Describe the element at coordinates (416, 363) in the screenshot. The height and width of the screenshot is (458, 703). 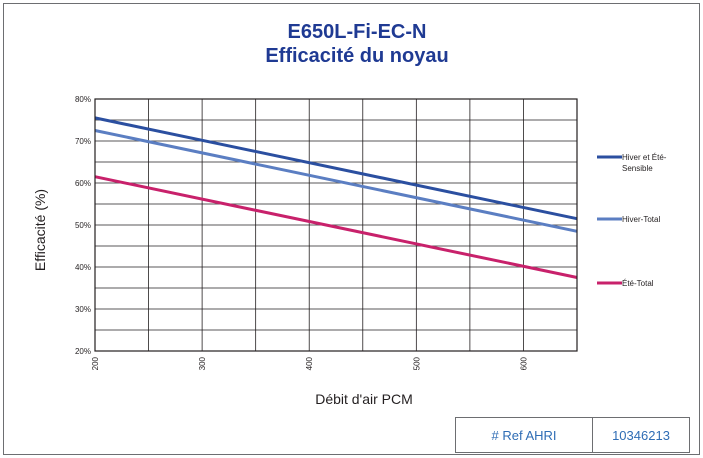
I see `x-tick-label: 500` at that location.